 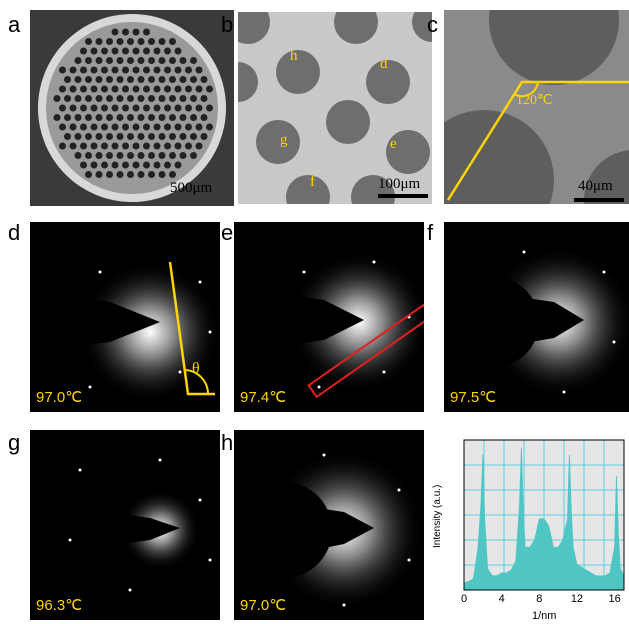 What do you see at coordinates (227, 442) in the screenshot?
I see `panel-label-h: h` at bounding box center [227, 442].